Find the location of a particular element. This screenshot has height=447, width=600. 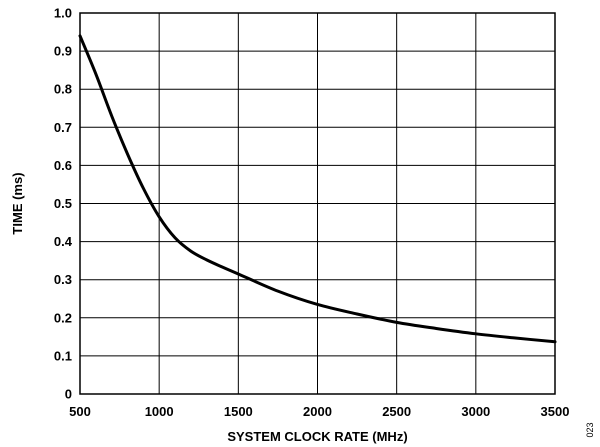

y-tick-label-3: 0.3 is located at coordinates (63, 279).